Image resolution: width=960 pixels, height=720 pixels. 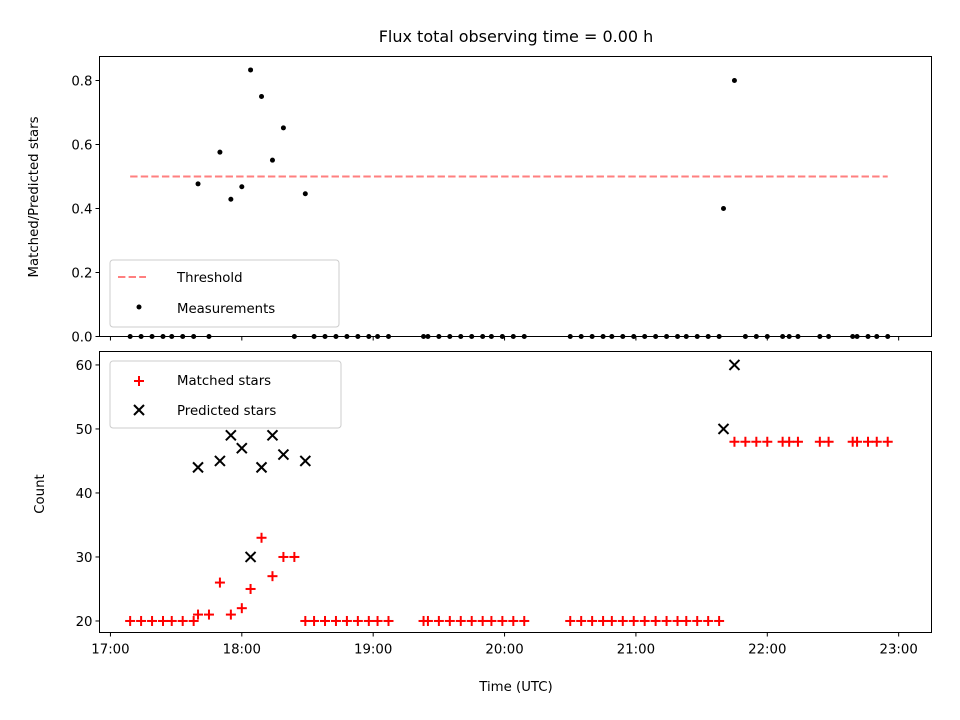 I want to click on bottom-ytick-label: 60, so click(x=84, y=366).